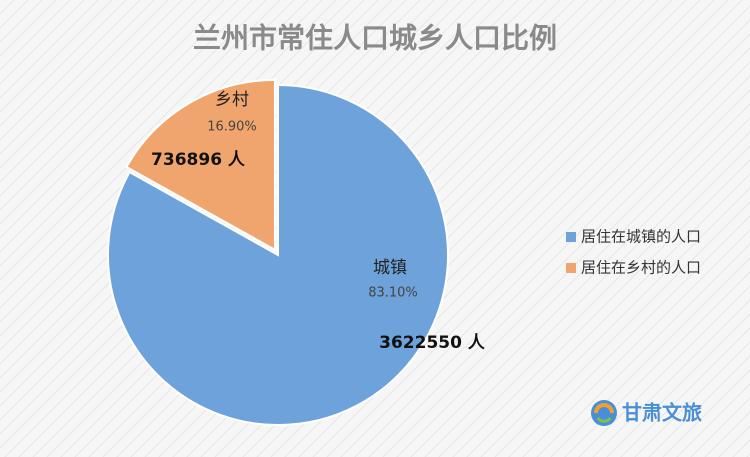 This screenshot has height=457, width=750. What do you see at coordinates (198, 160) in the screenshot?
I see `slice-count: 736896 人` at bounding box center [198, 160].